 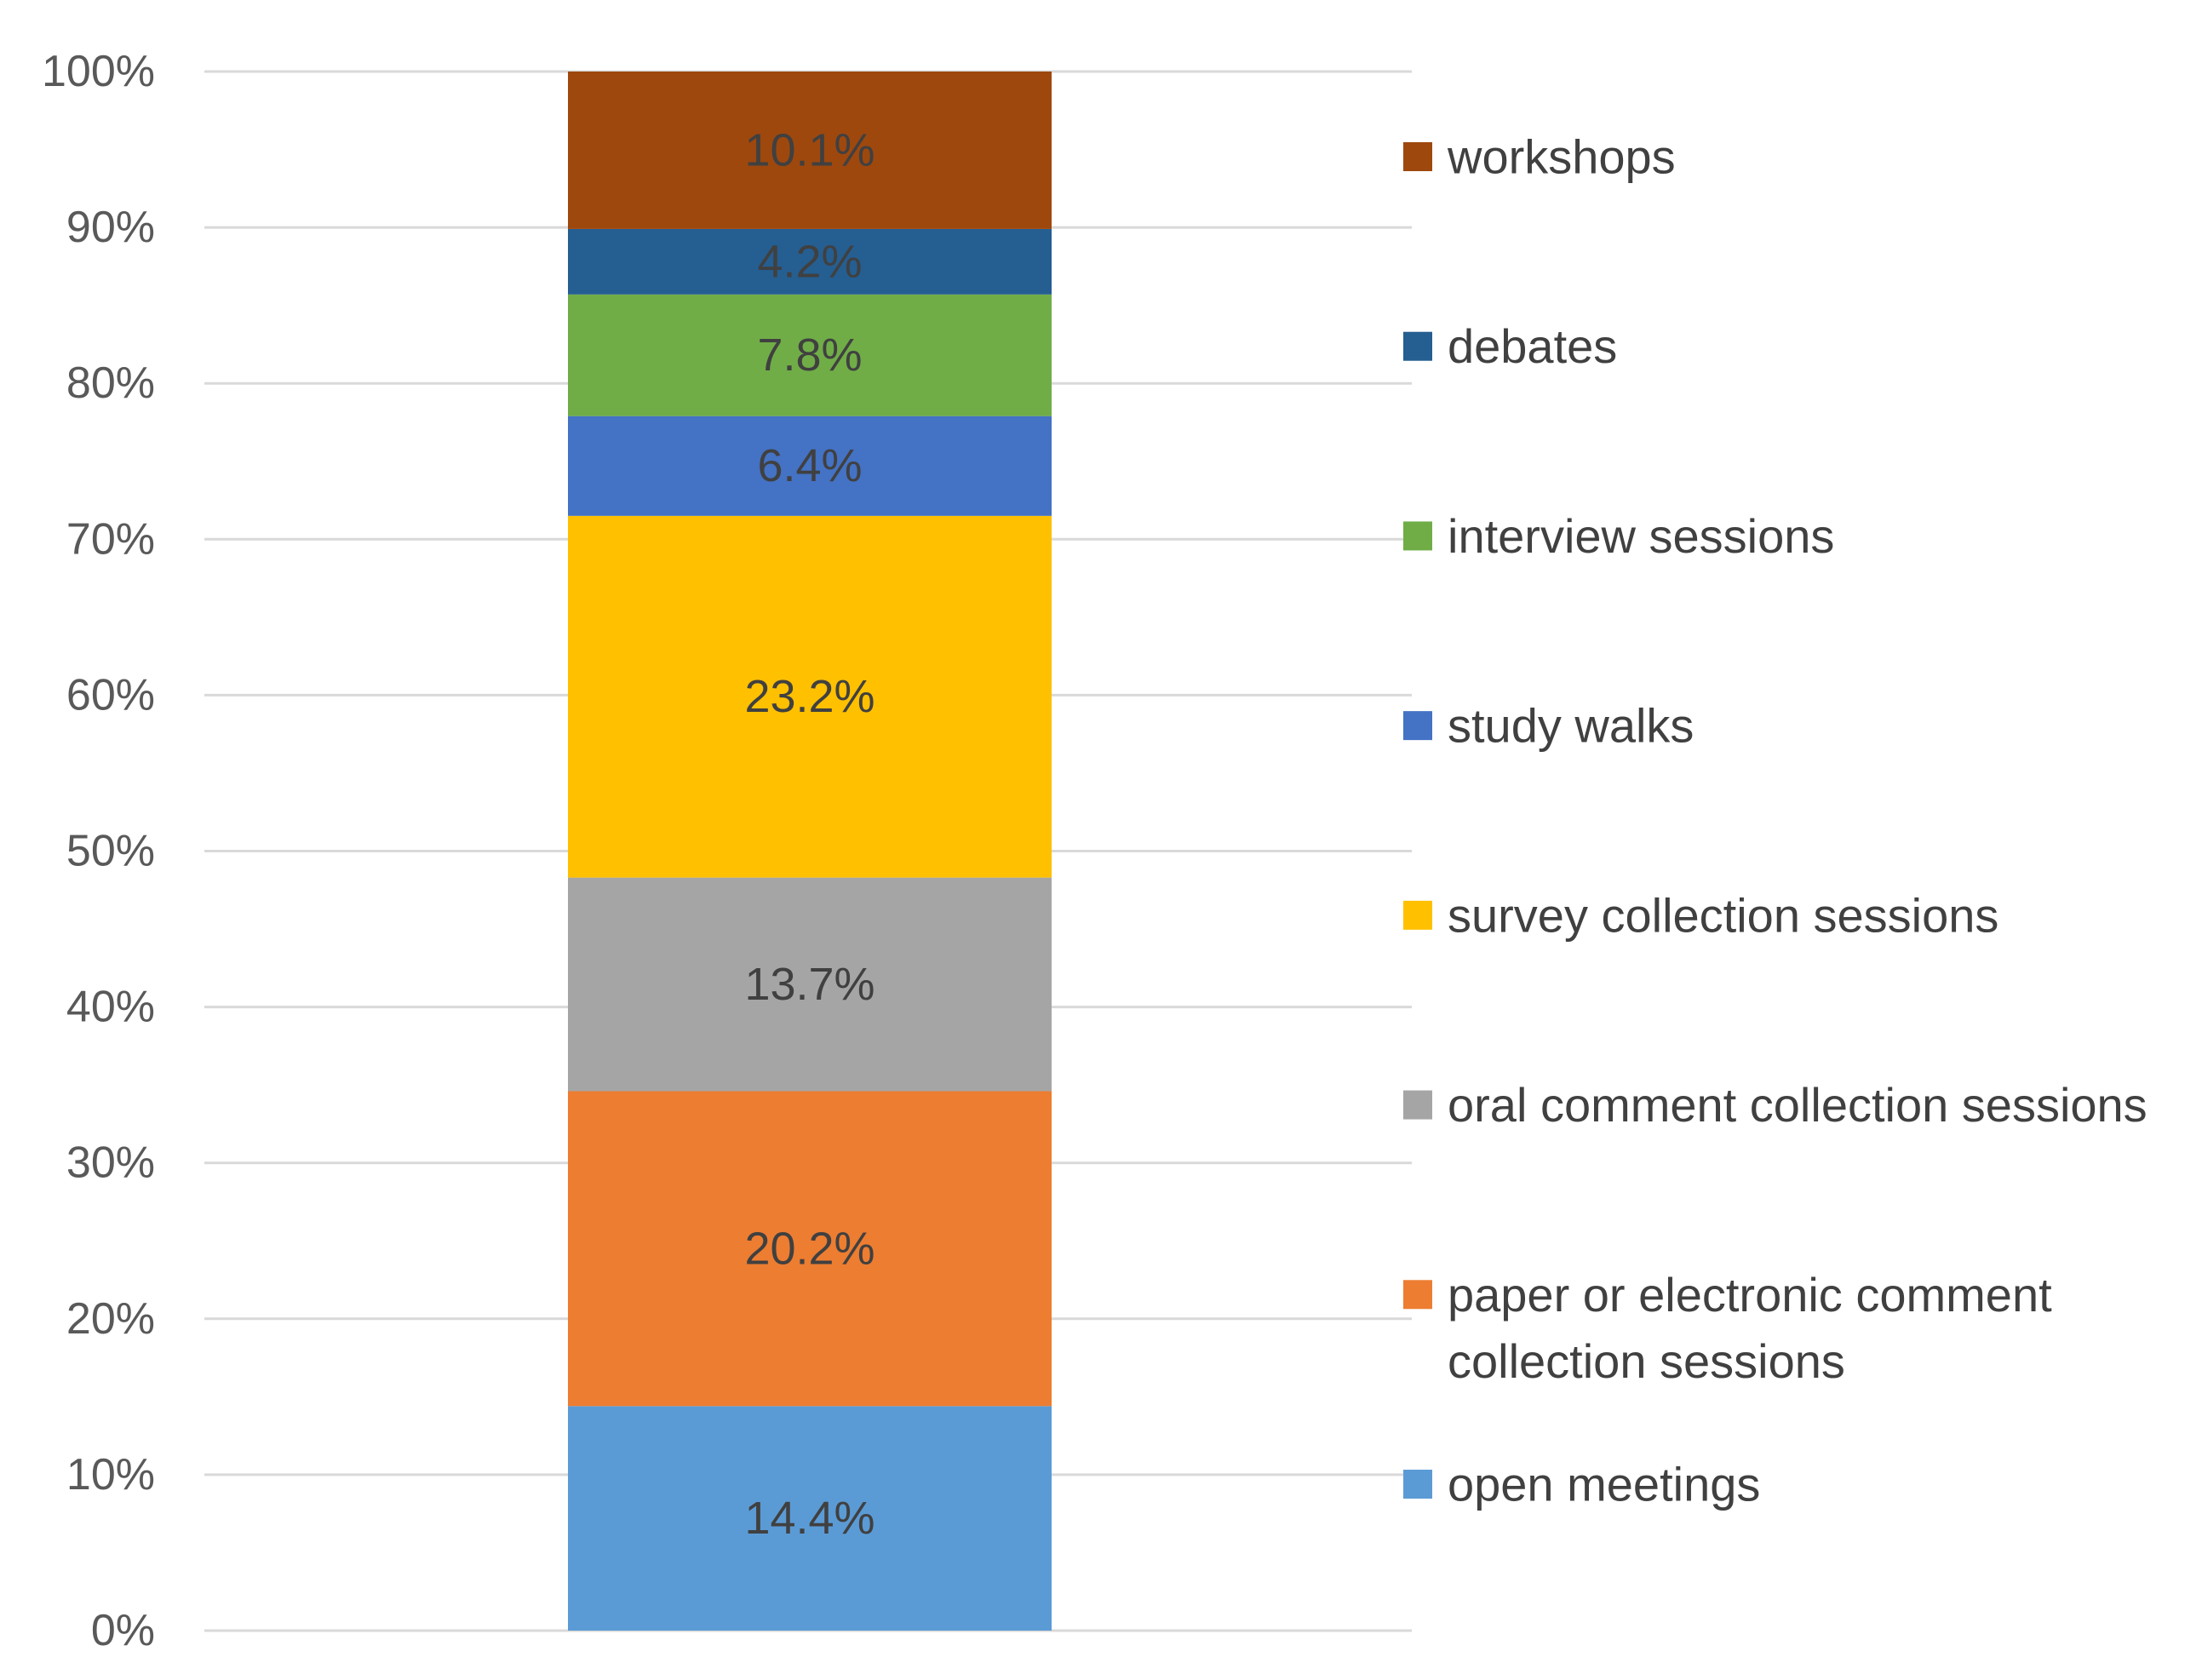 I want to click on legend-label: open meetings, so click(x=1604, y=1484).